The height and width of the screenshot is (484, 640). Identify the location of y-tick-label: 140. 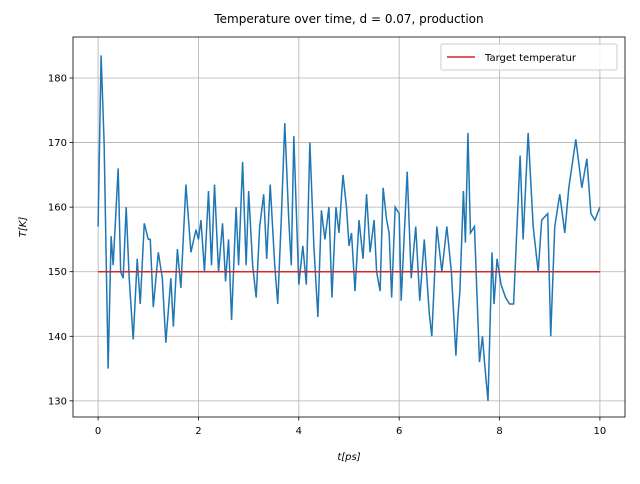
(57, 337).